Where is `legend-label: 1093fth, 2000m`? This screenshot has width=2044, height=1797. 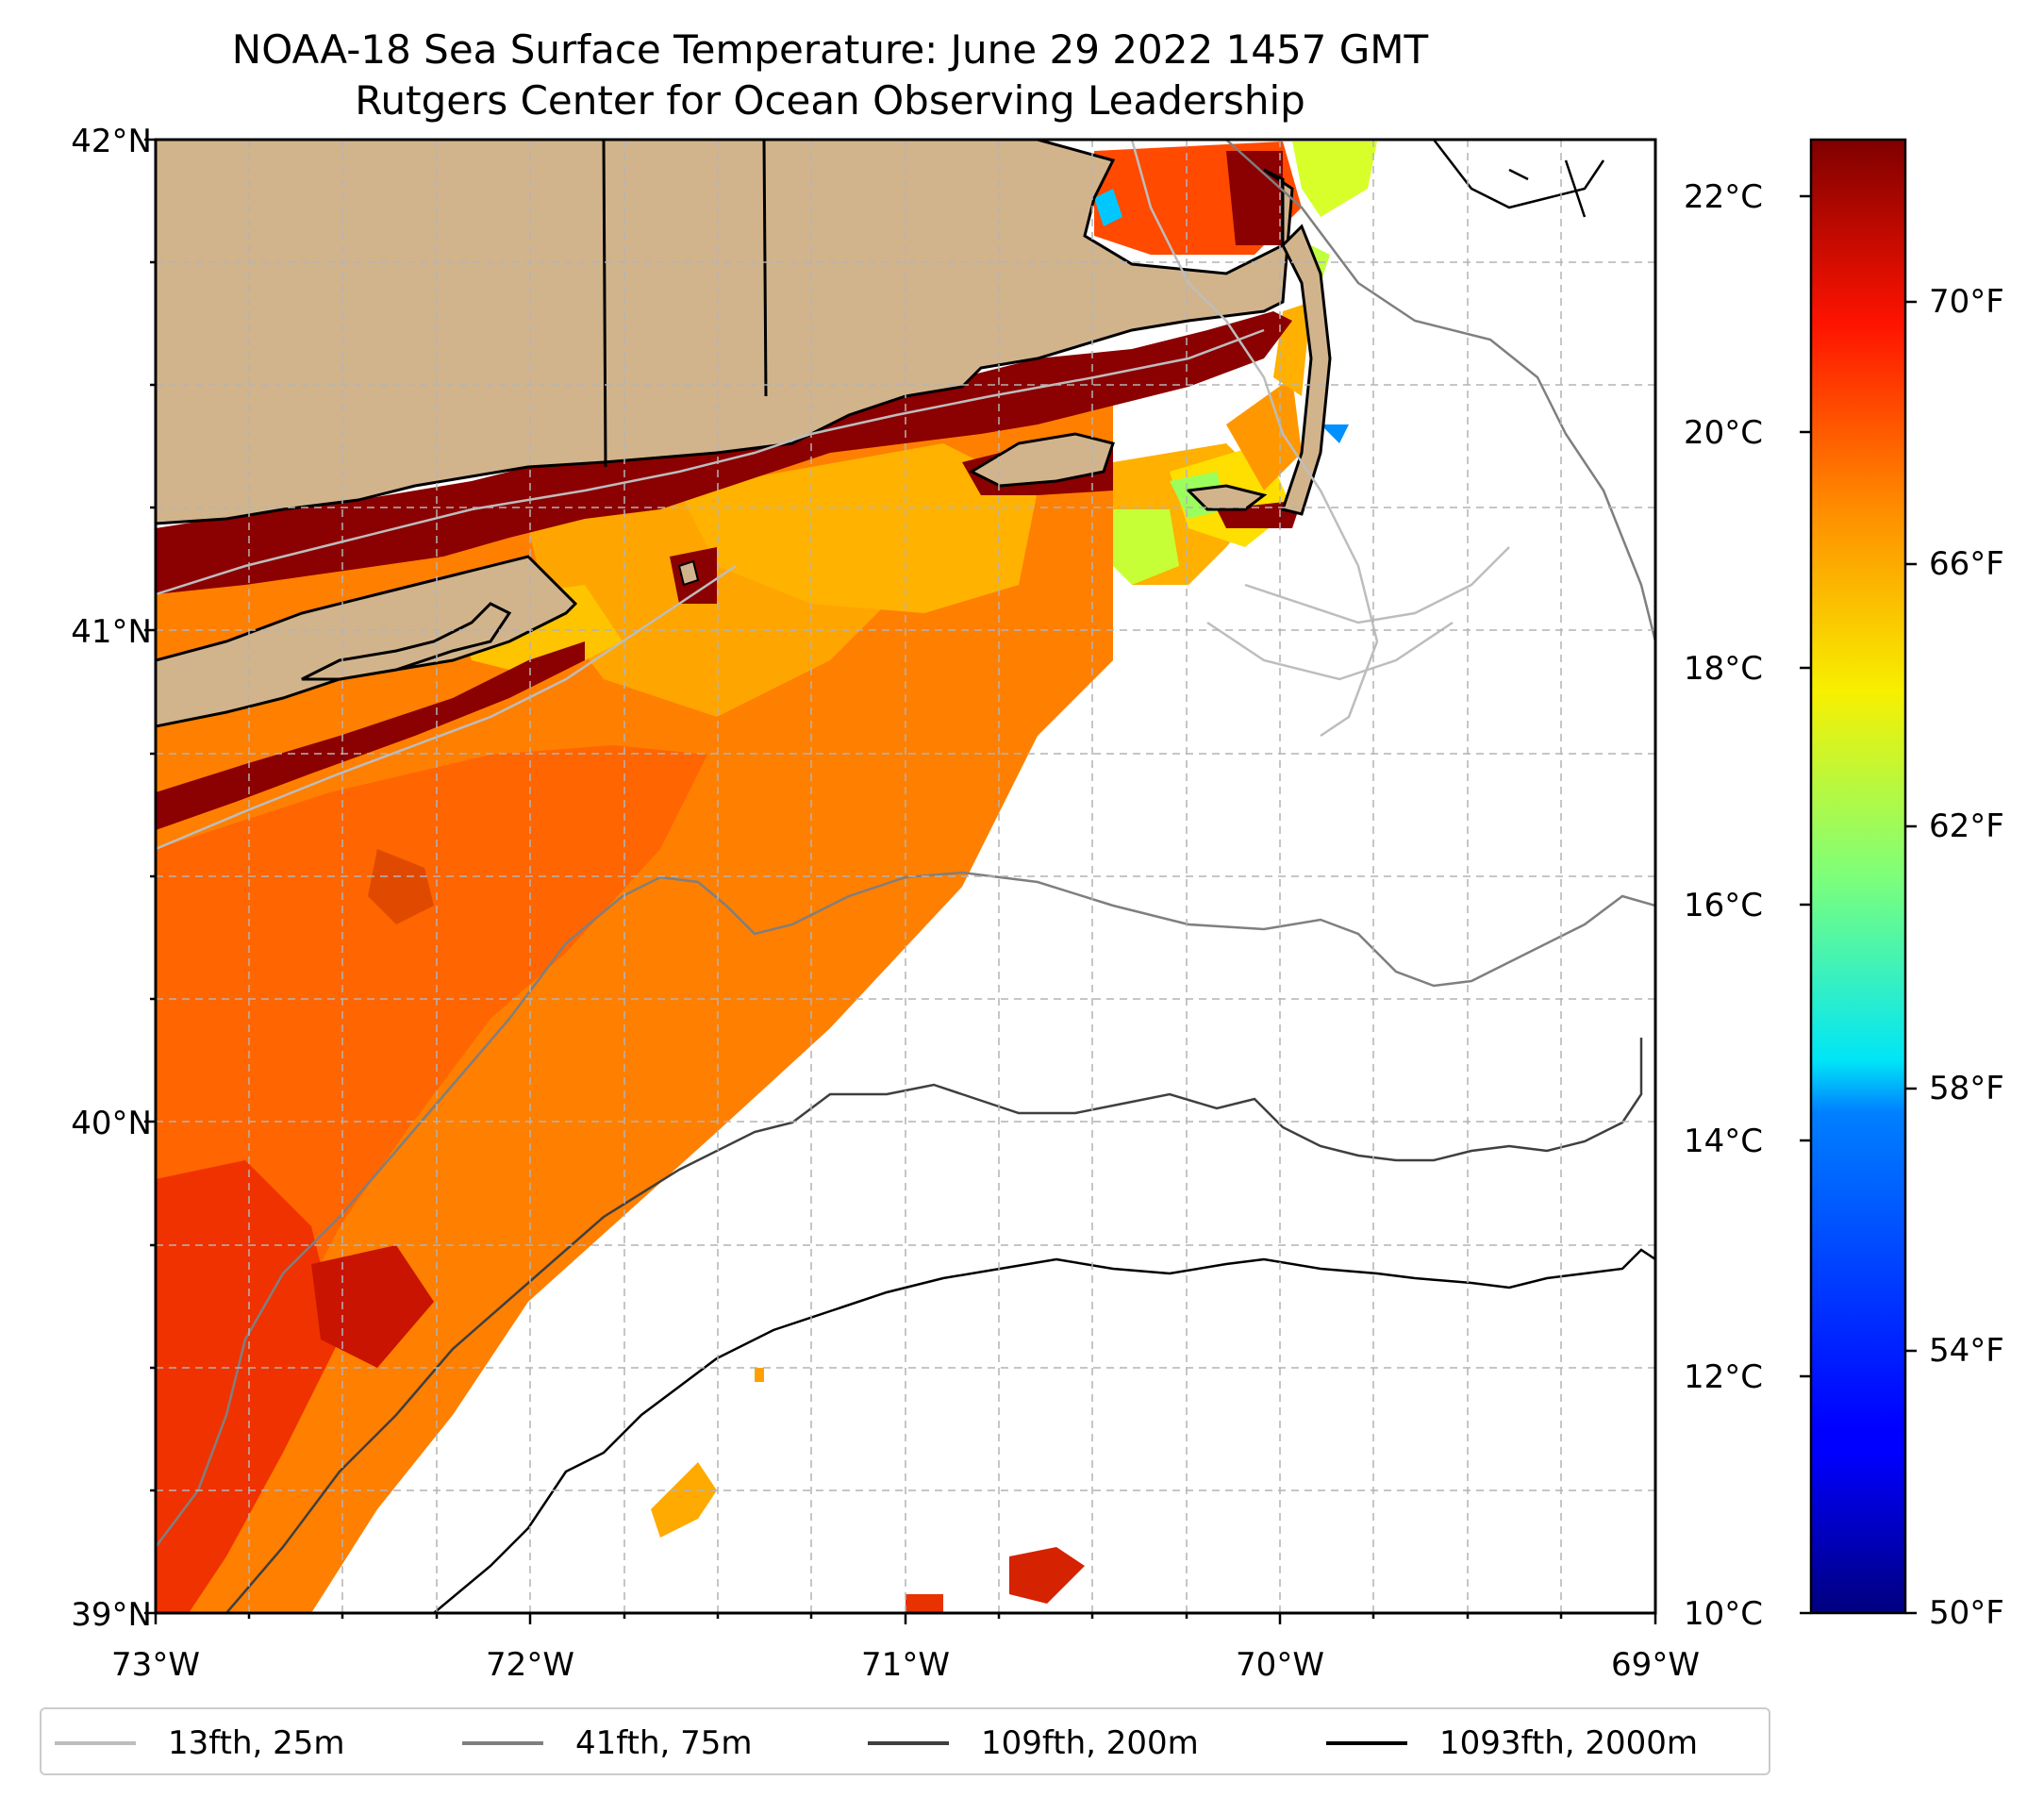 legend-label: 1093fth, 2000m is located at coordinates (1569, 1743).